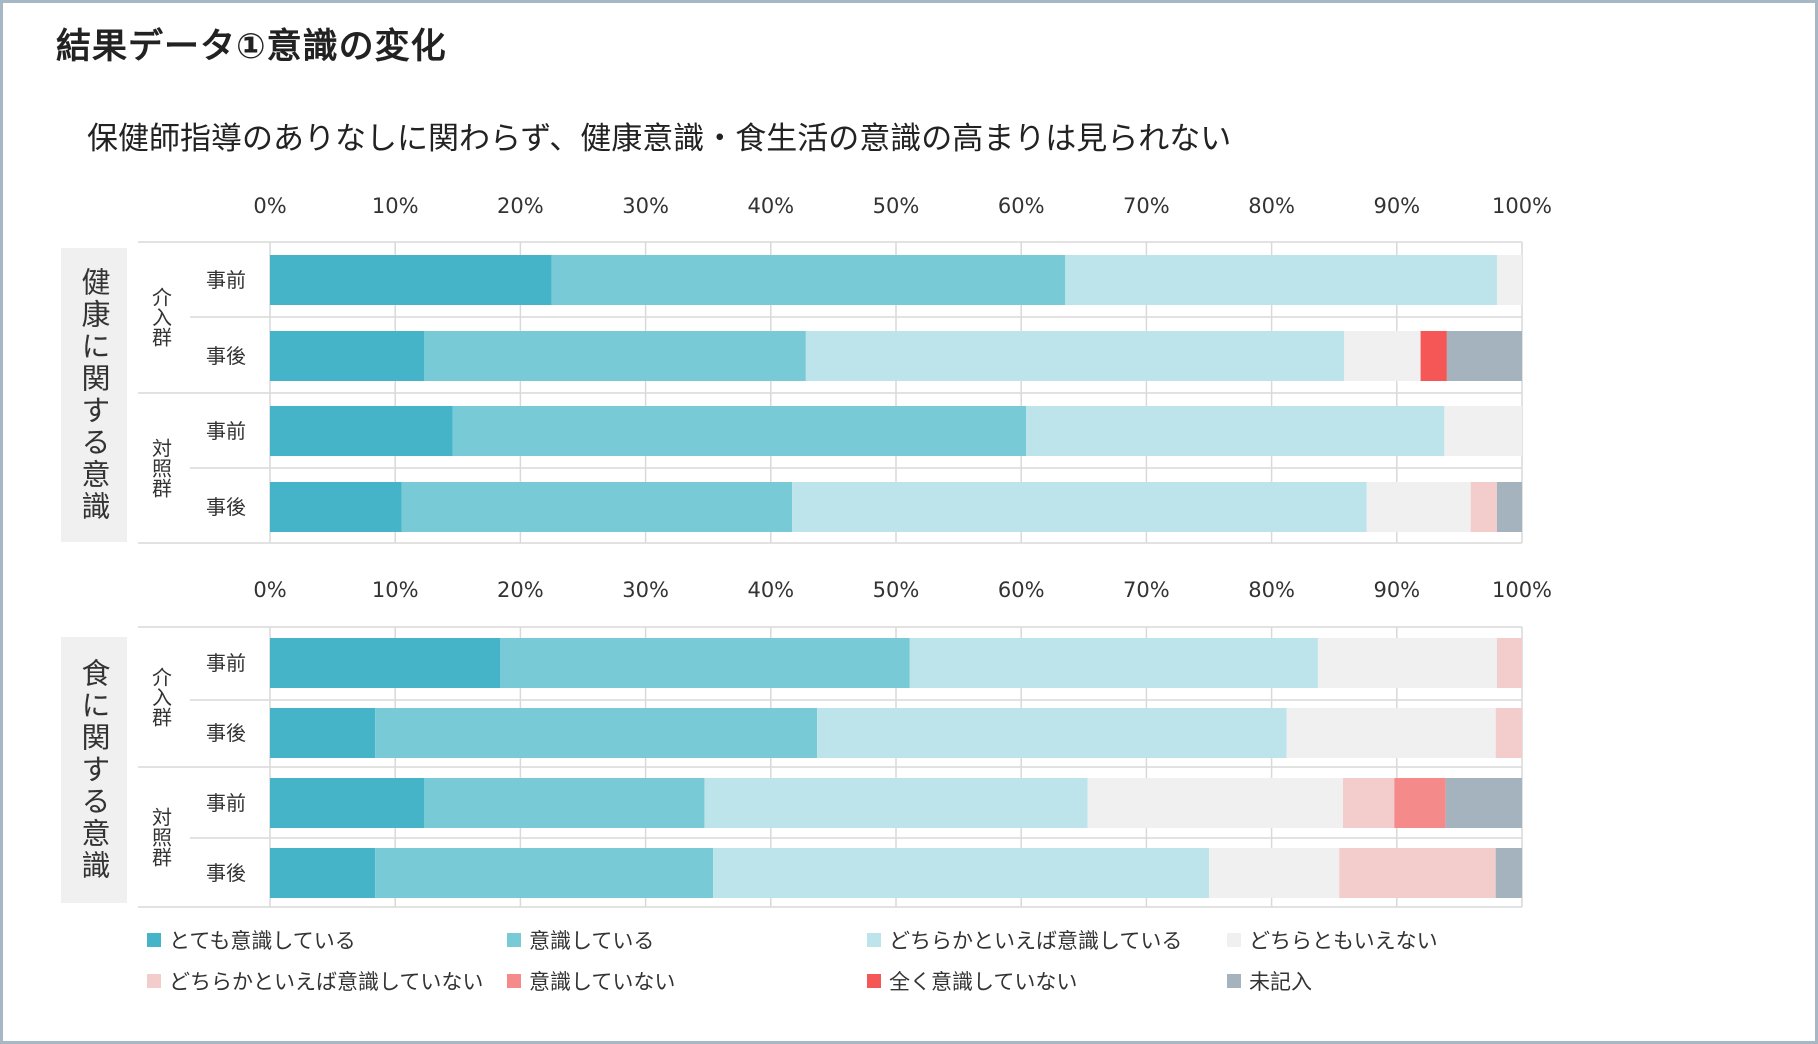 The width and height of the screenshot is (1818, 1044). What do you see at coordinates (262, 941) in the screenshot?
I see `legend-label: とても意識している` at bounding box center [262, 941].